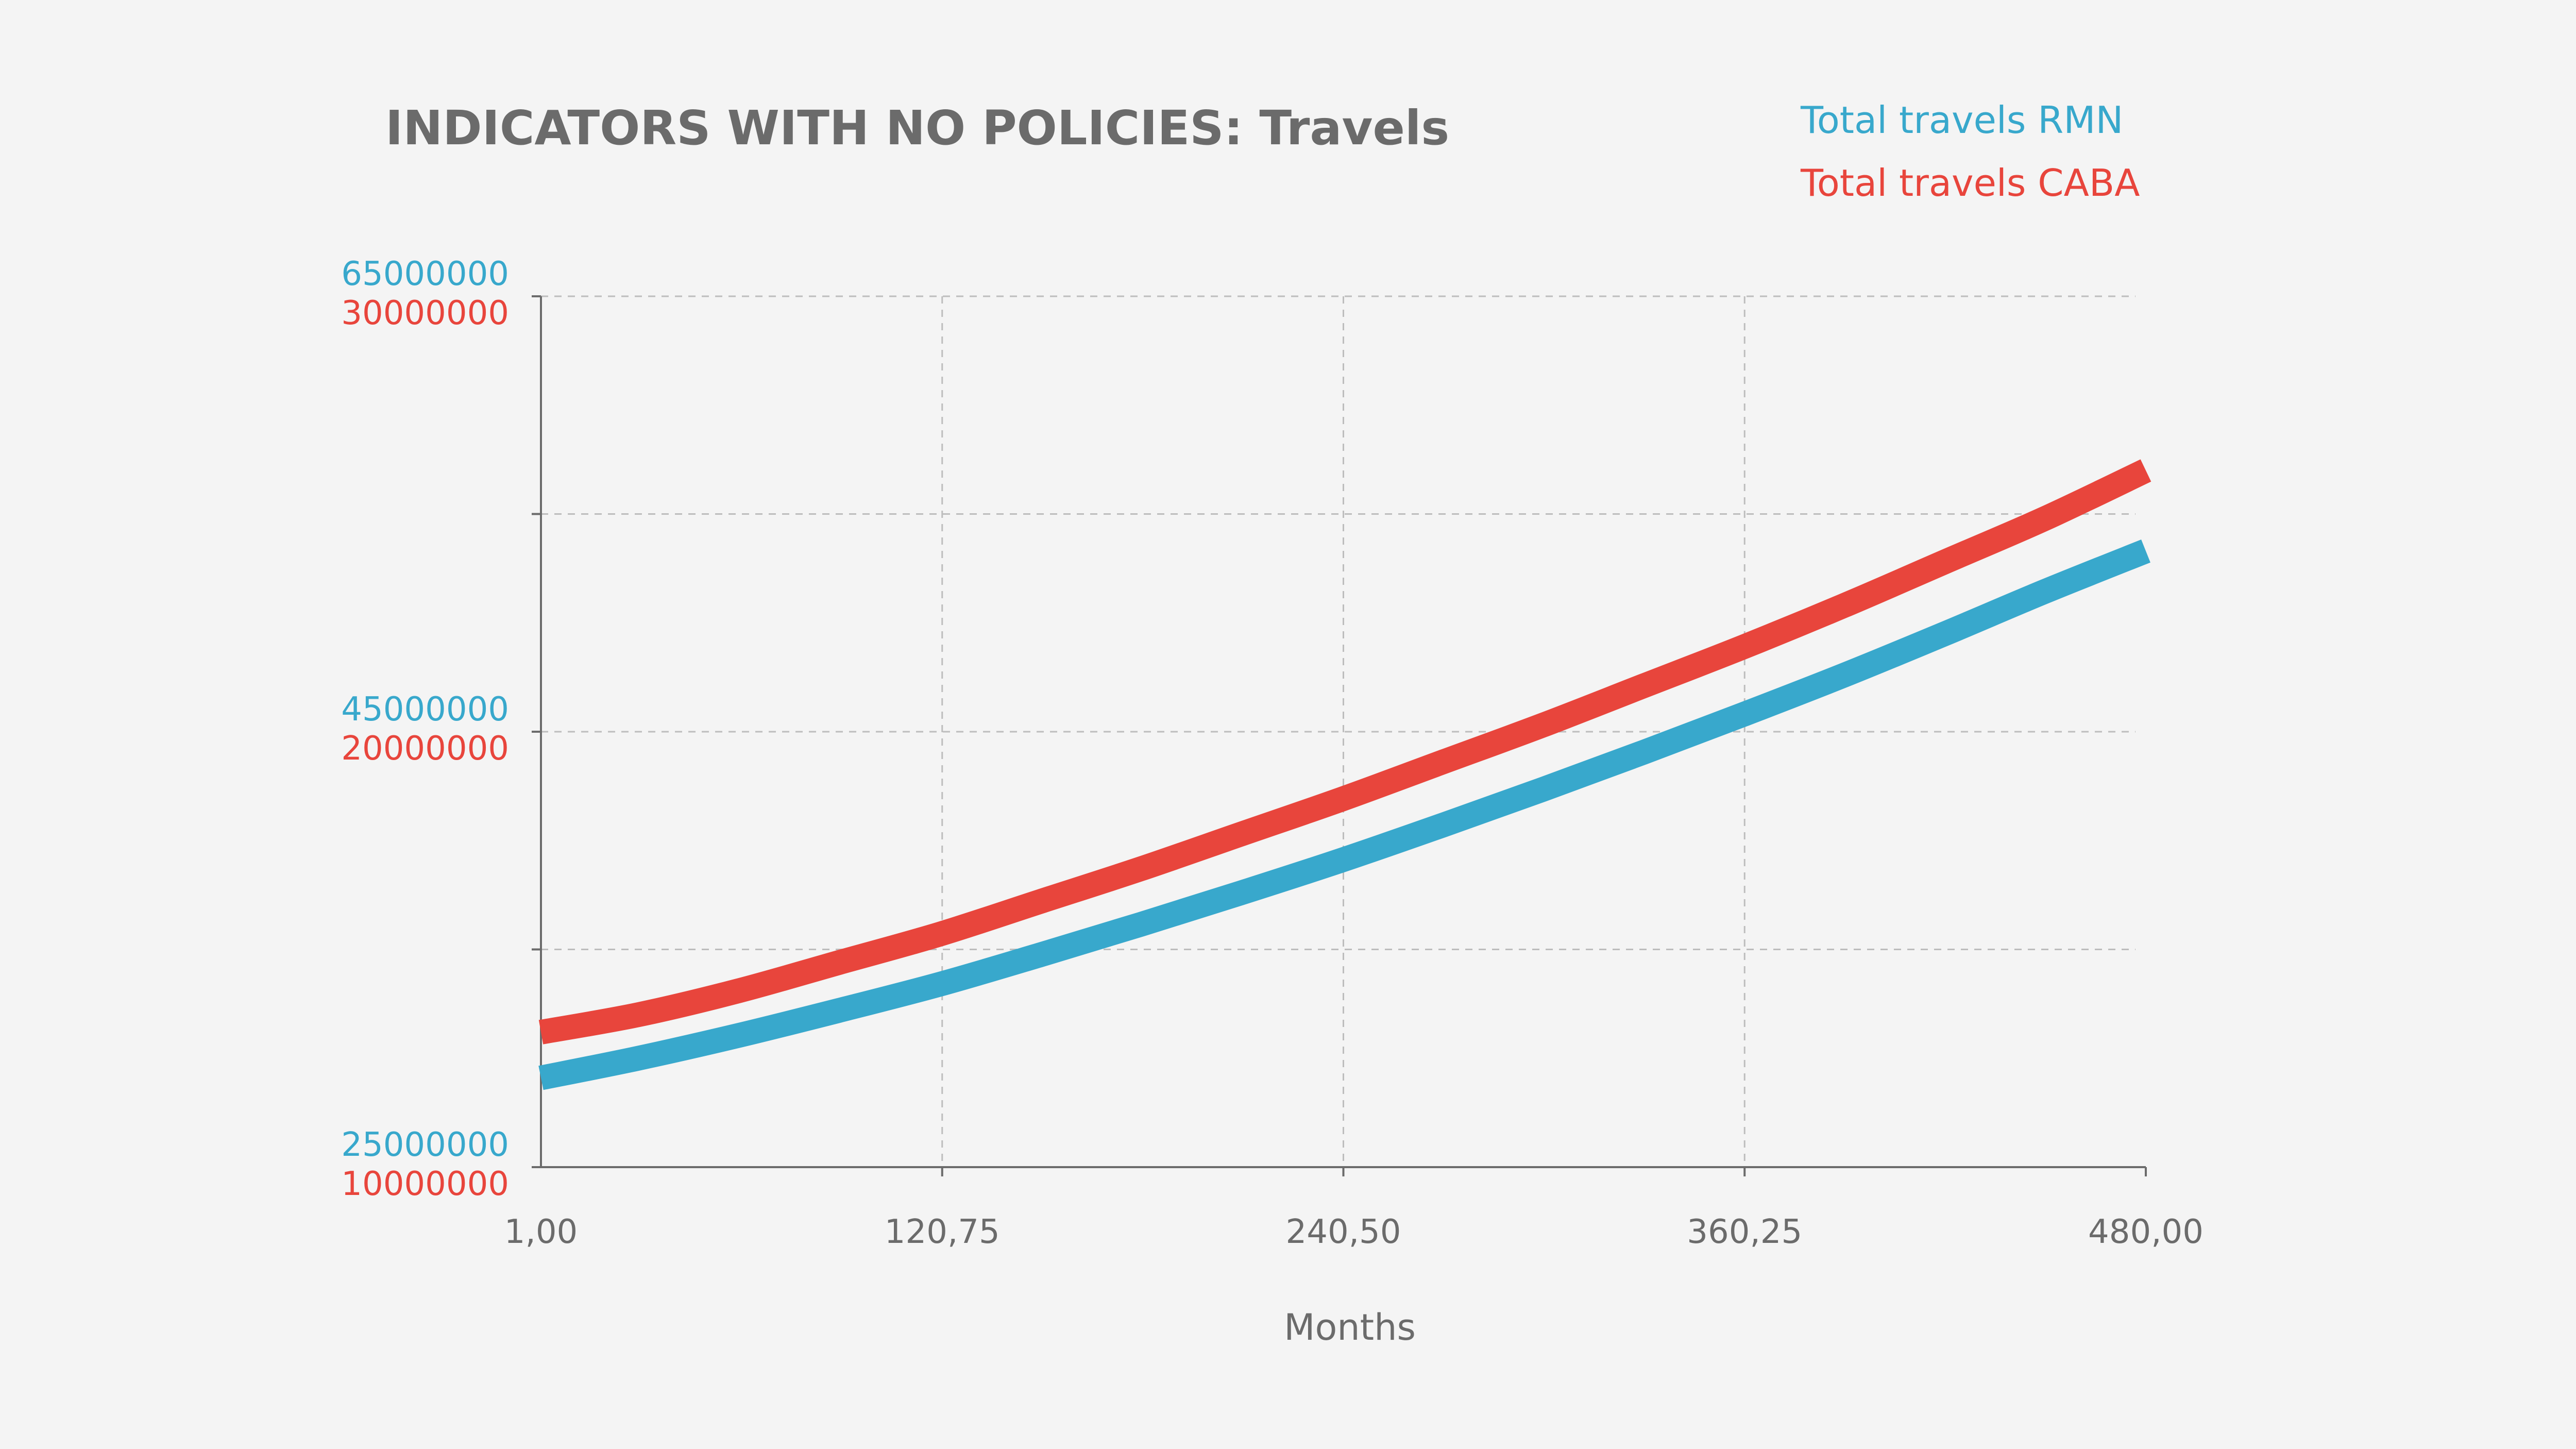 Image resolution: width=2576 pixels, height=1449 pixels. What do you see at coordinates (1745, 1232) in the screenshot?
I see `x-tick-label: 360,25` at bounding box center [1745, 1232].